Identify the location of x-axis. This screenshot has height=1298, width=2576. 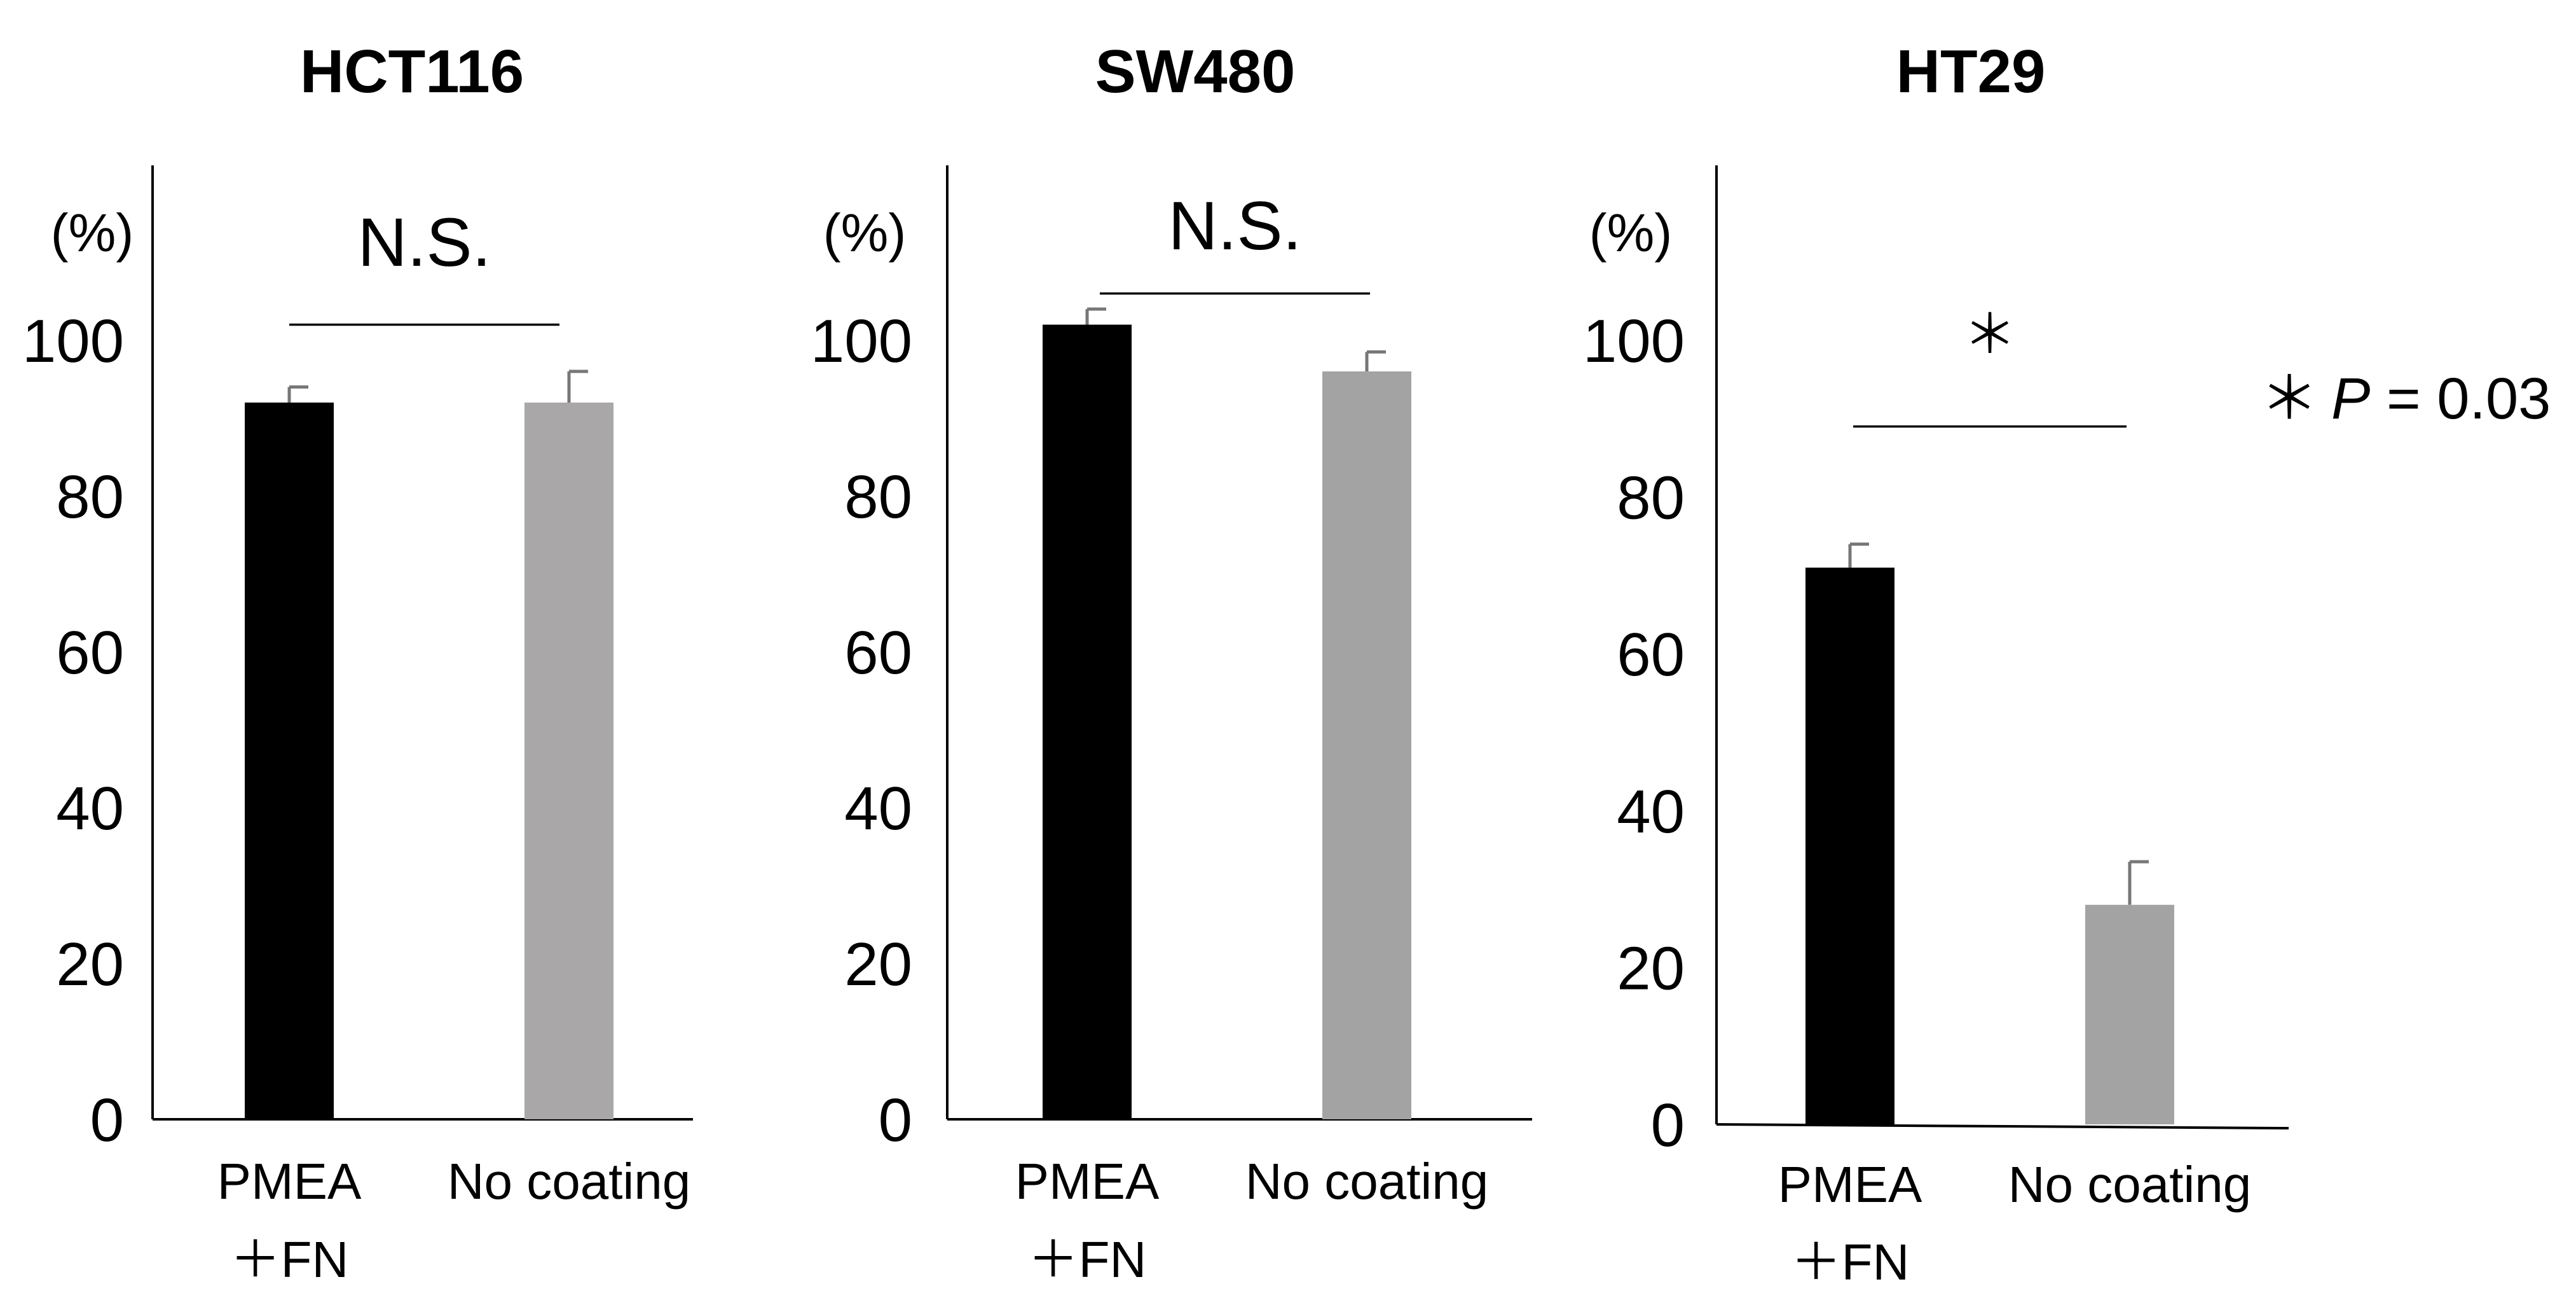
(2002, 1126).